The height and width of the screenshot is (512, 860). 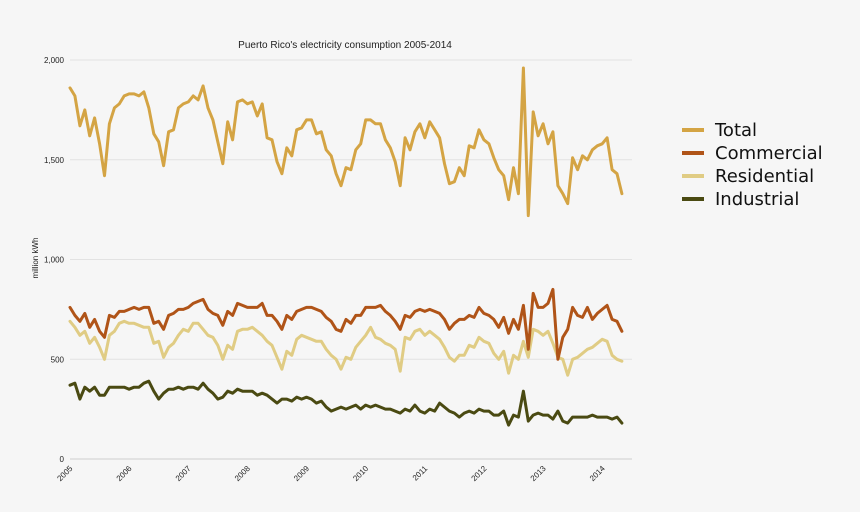 I want to click on x-tick-label: 2011, so click(x=420, y=473).